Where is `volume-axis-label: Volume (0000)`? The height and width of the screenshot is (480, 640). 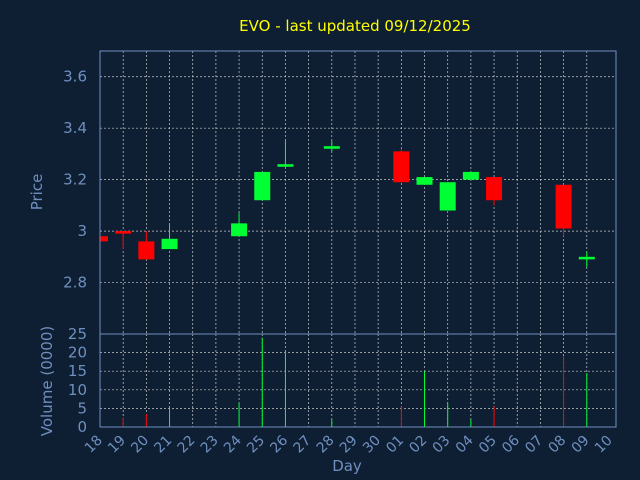
volume-axis-label: Volume (0000) is located at coordinates (47, 381).